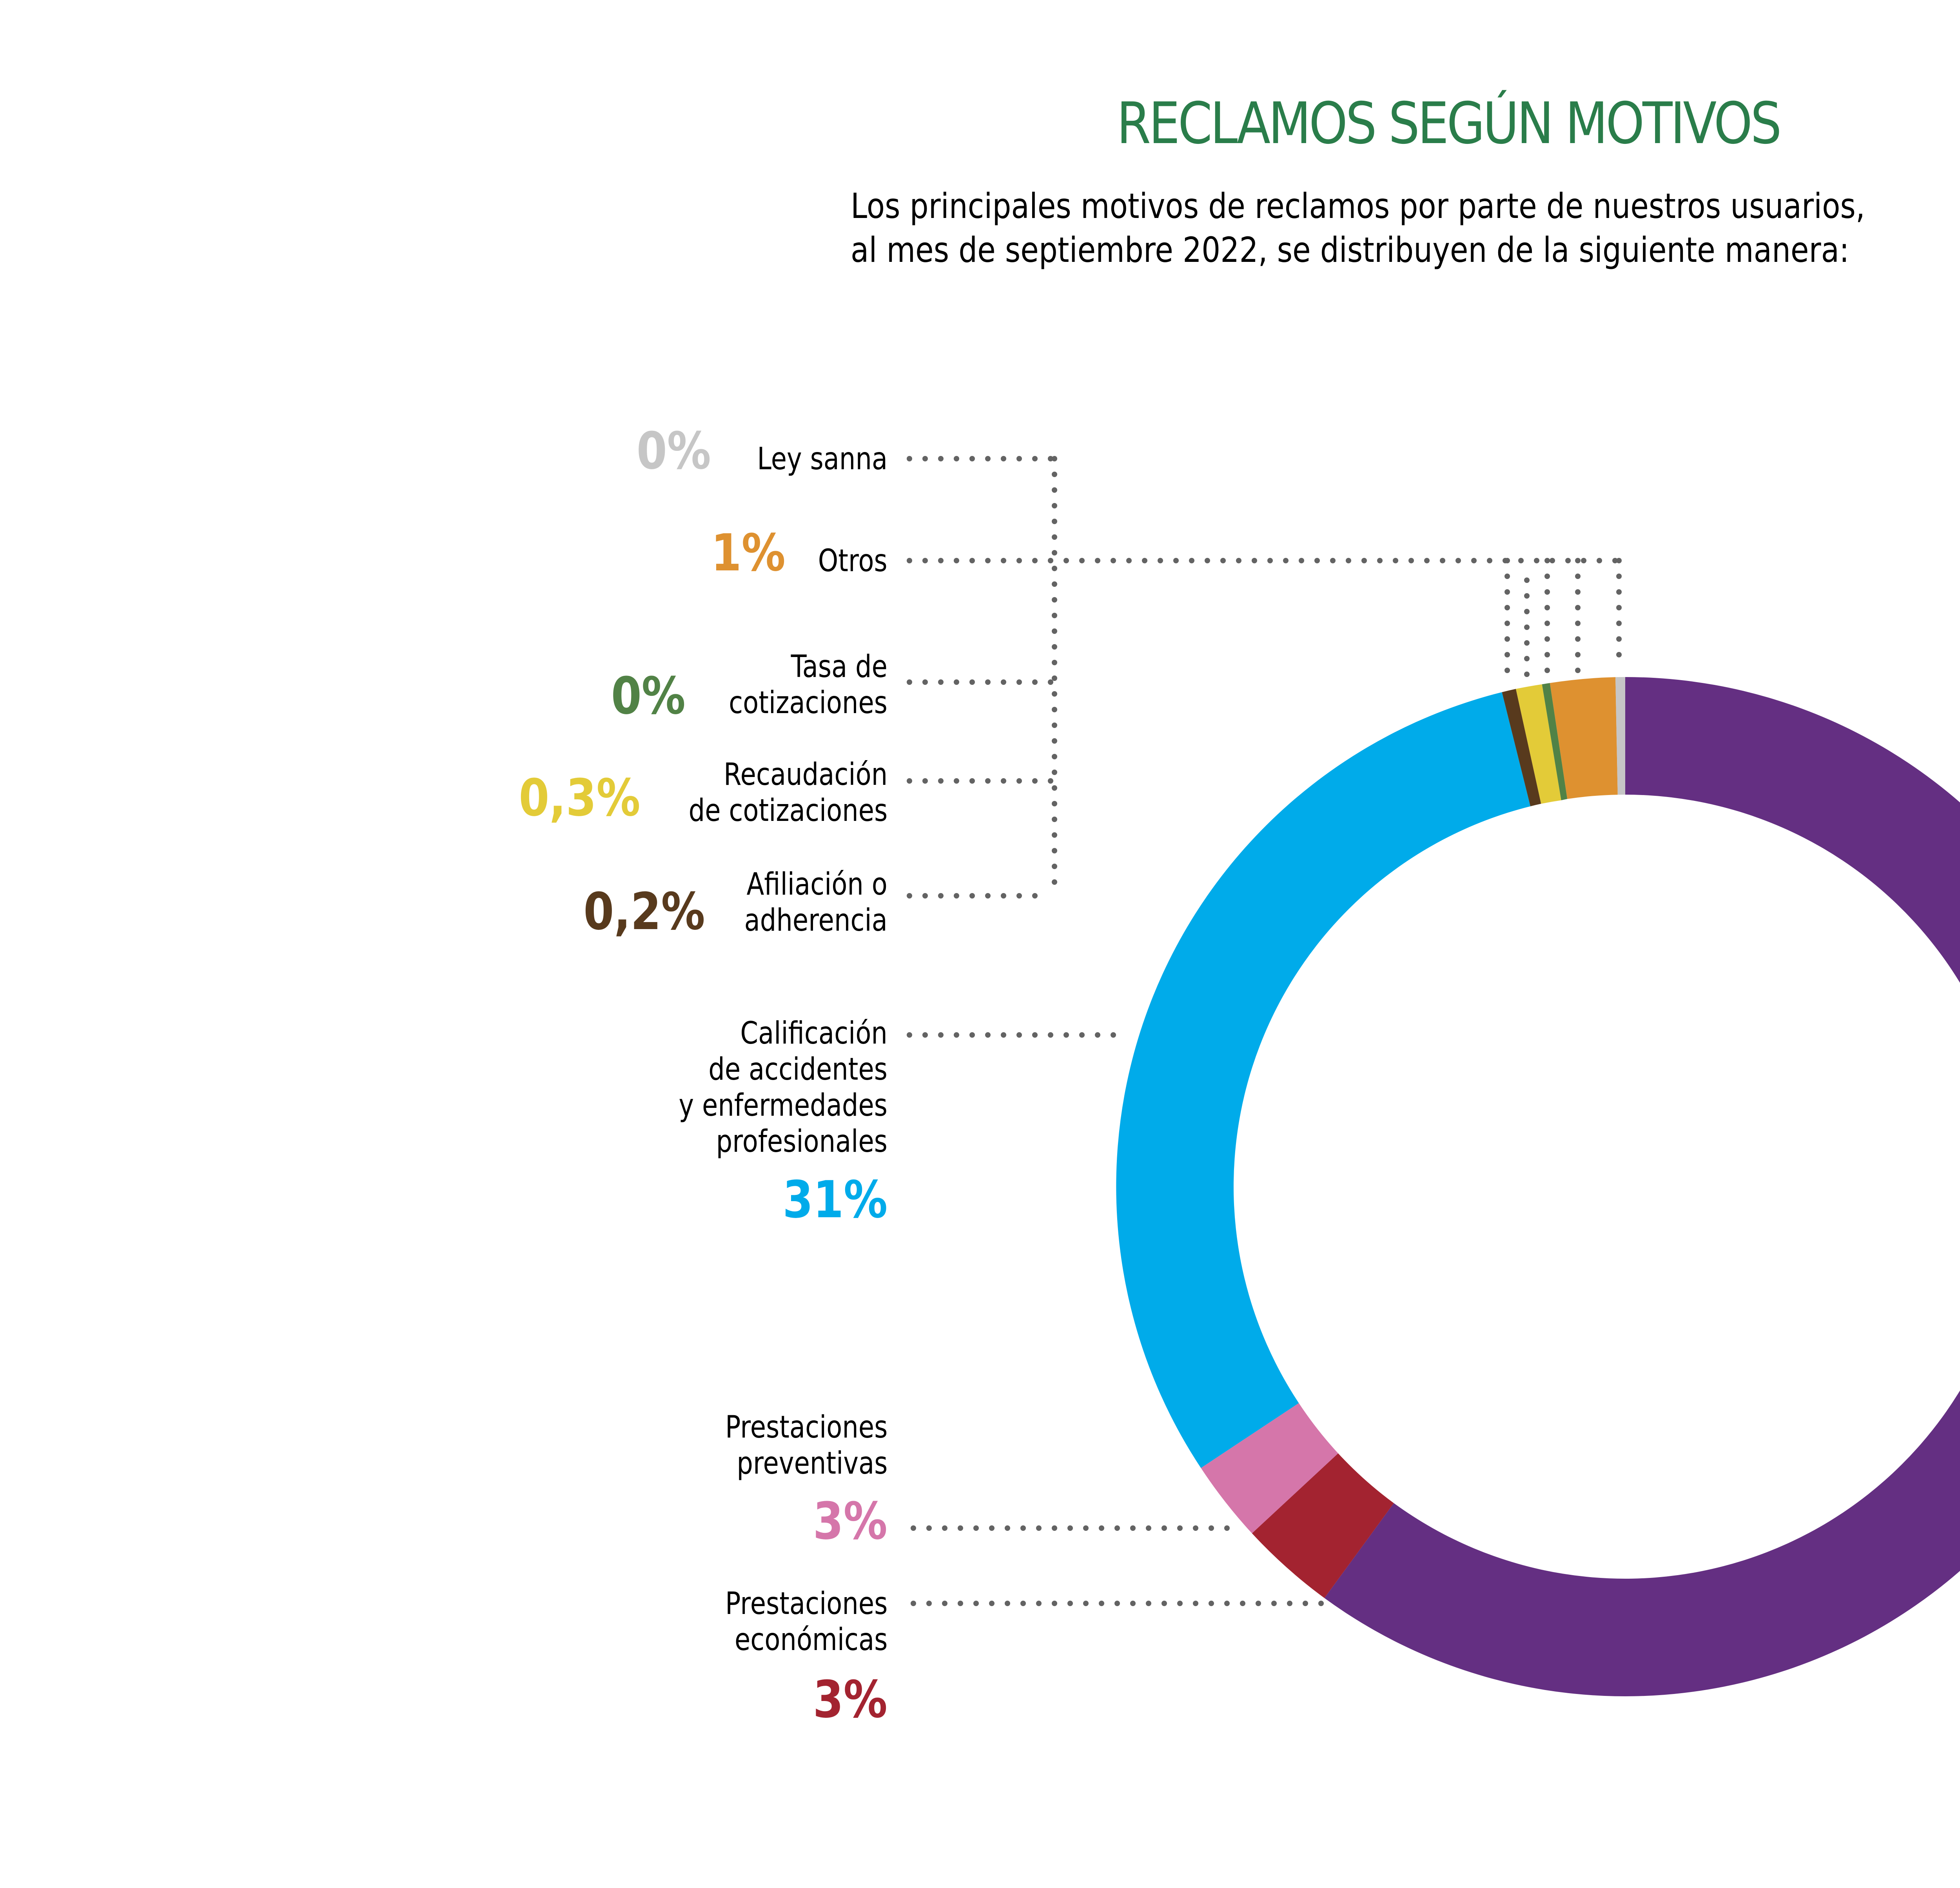  I want to click on chart-title: RECLAMOS SEGÚN MOTIVOS, so click(1449, 123).